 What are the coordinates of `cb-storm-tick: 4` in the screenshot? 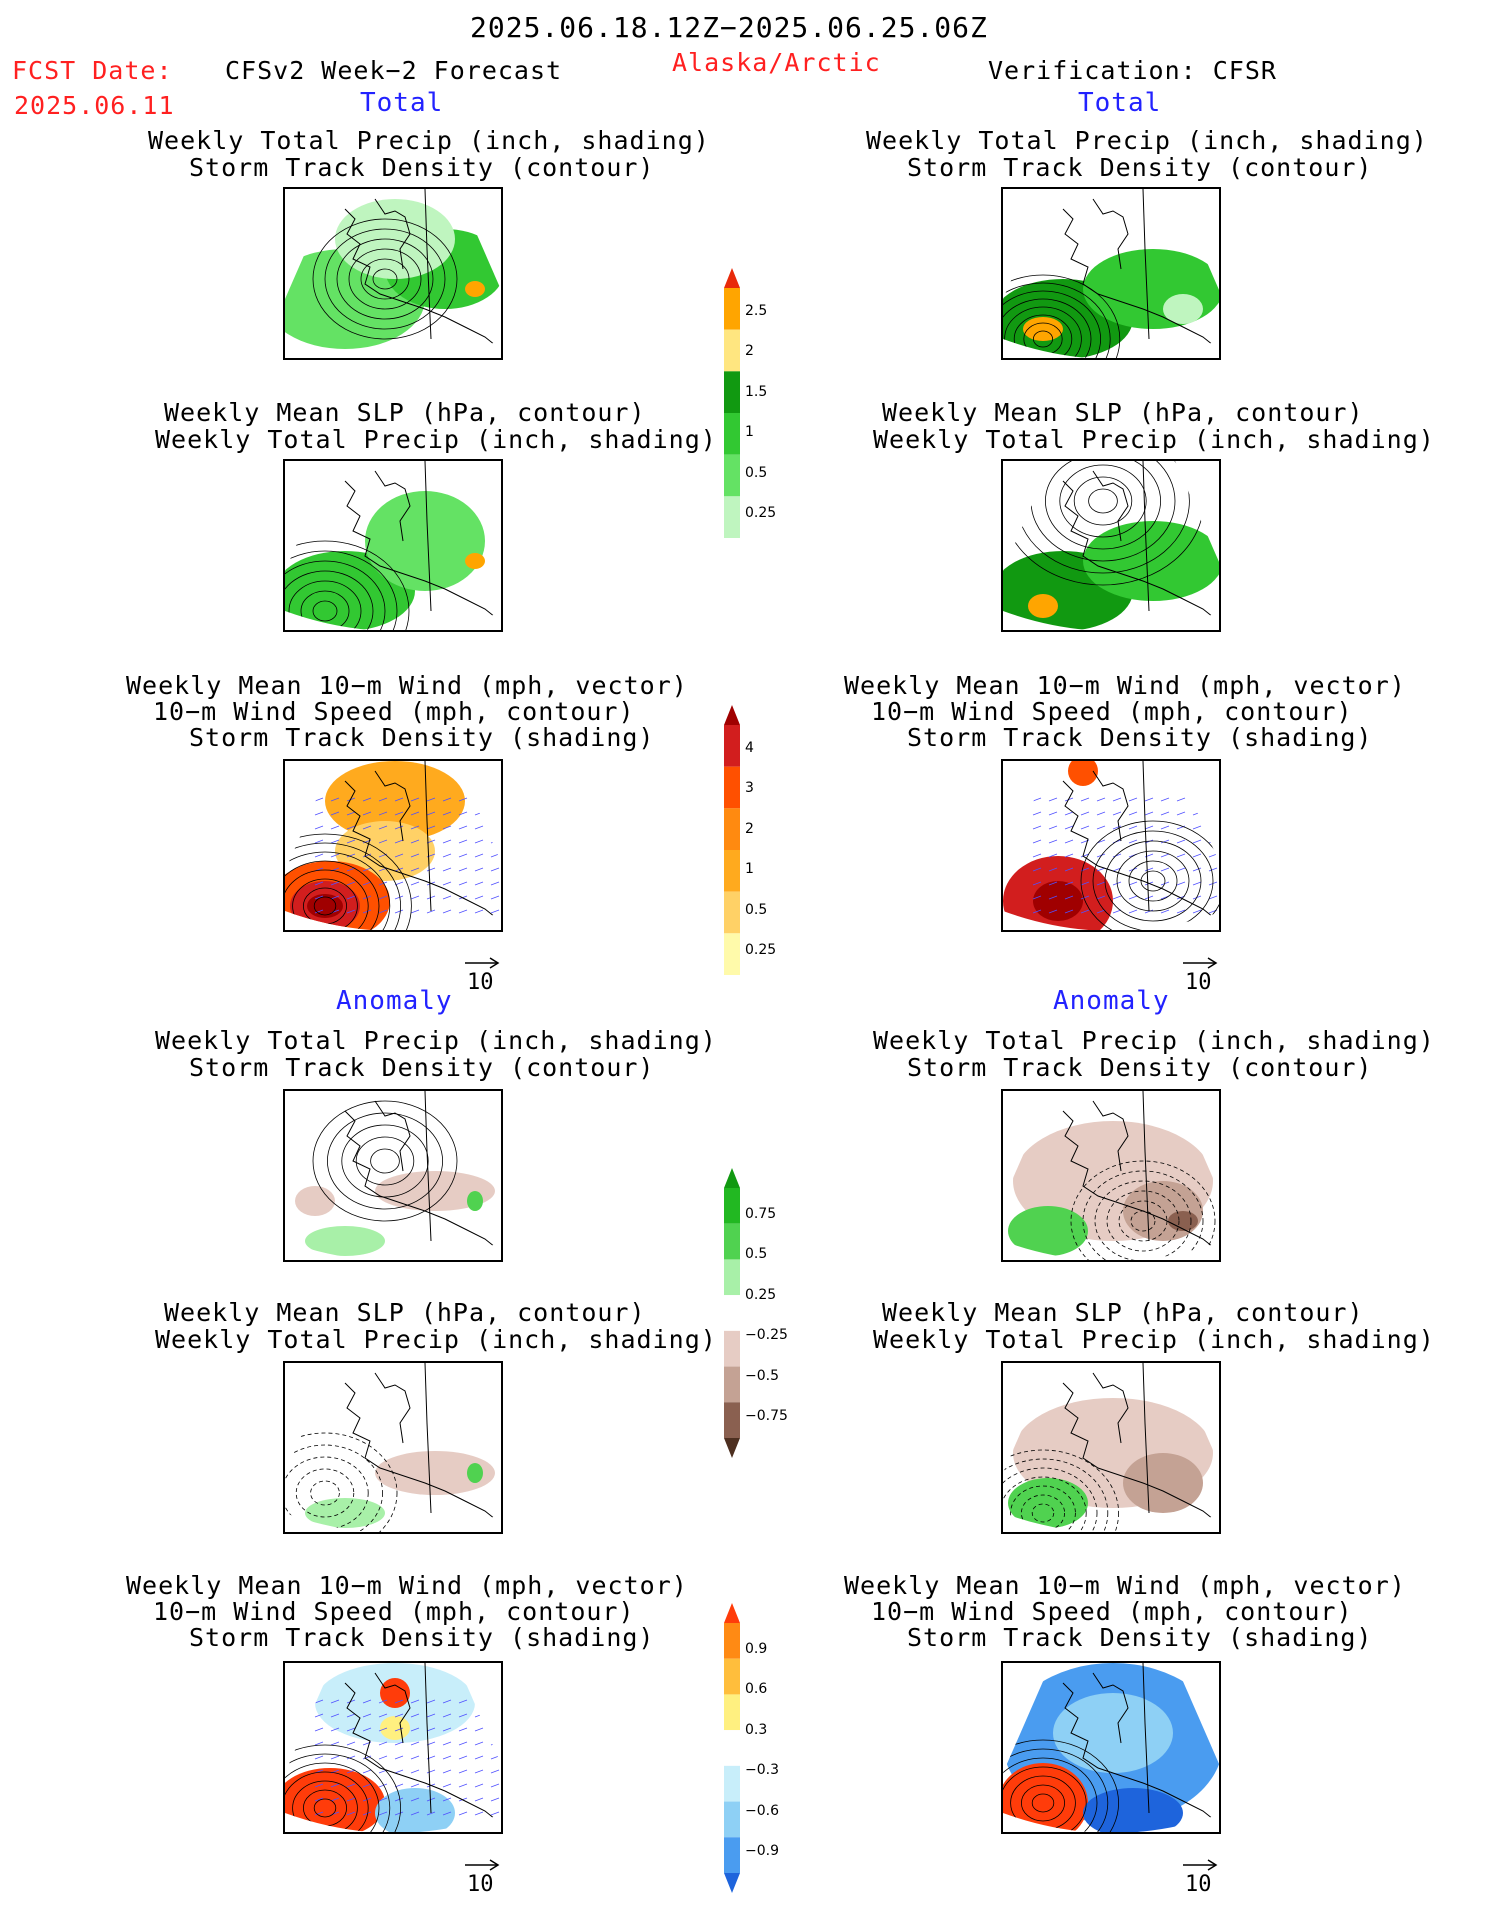 It's located at (749, 748).